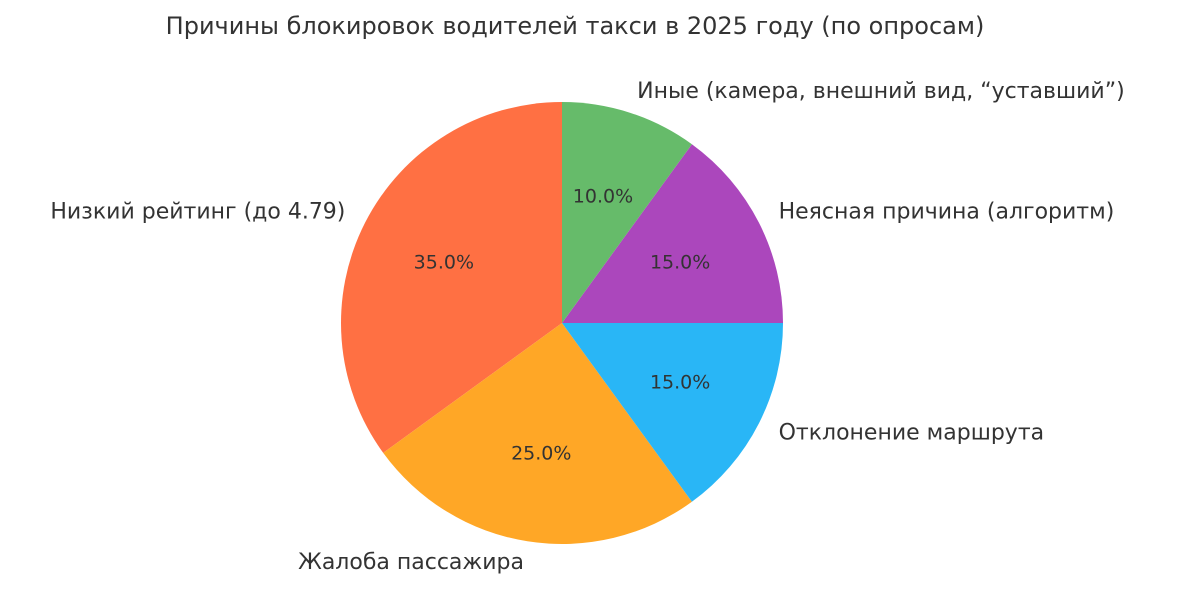  I want to click on slice-label: Отклонение маршрута, so click(912, 432).